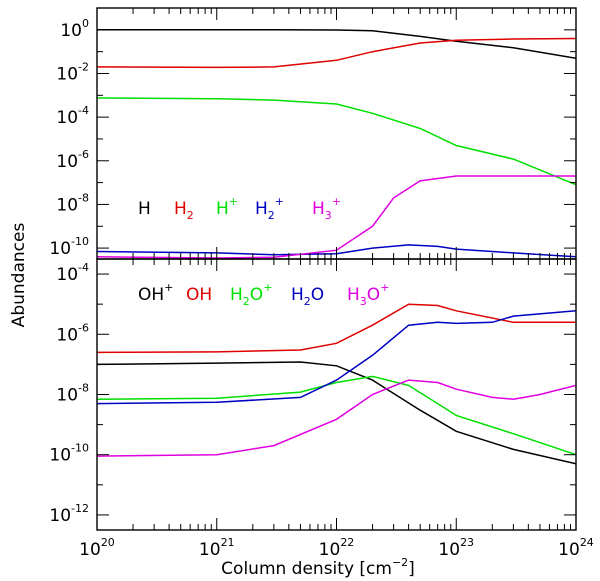 The image size is (600, 581). What do you see at coordinates (80, 508) in the screenshot?
I see `y-tick-exponent: -12` at bounding box center [80, 508].